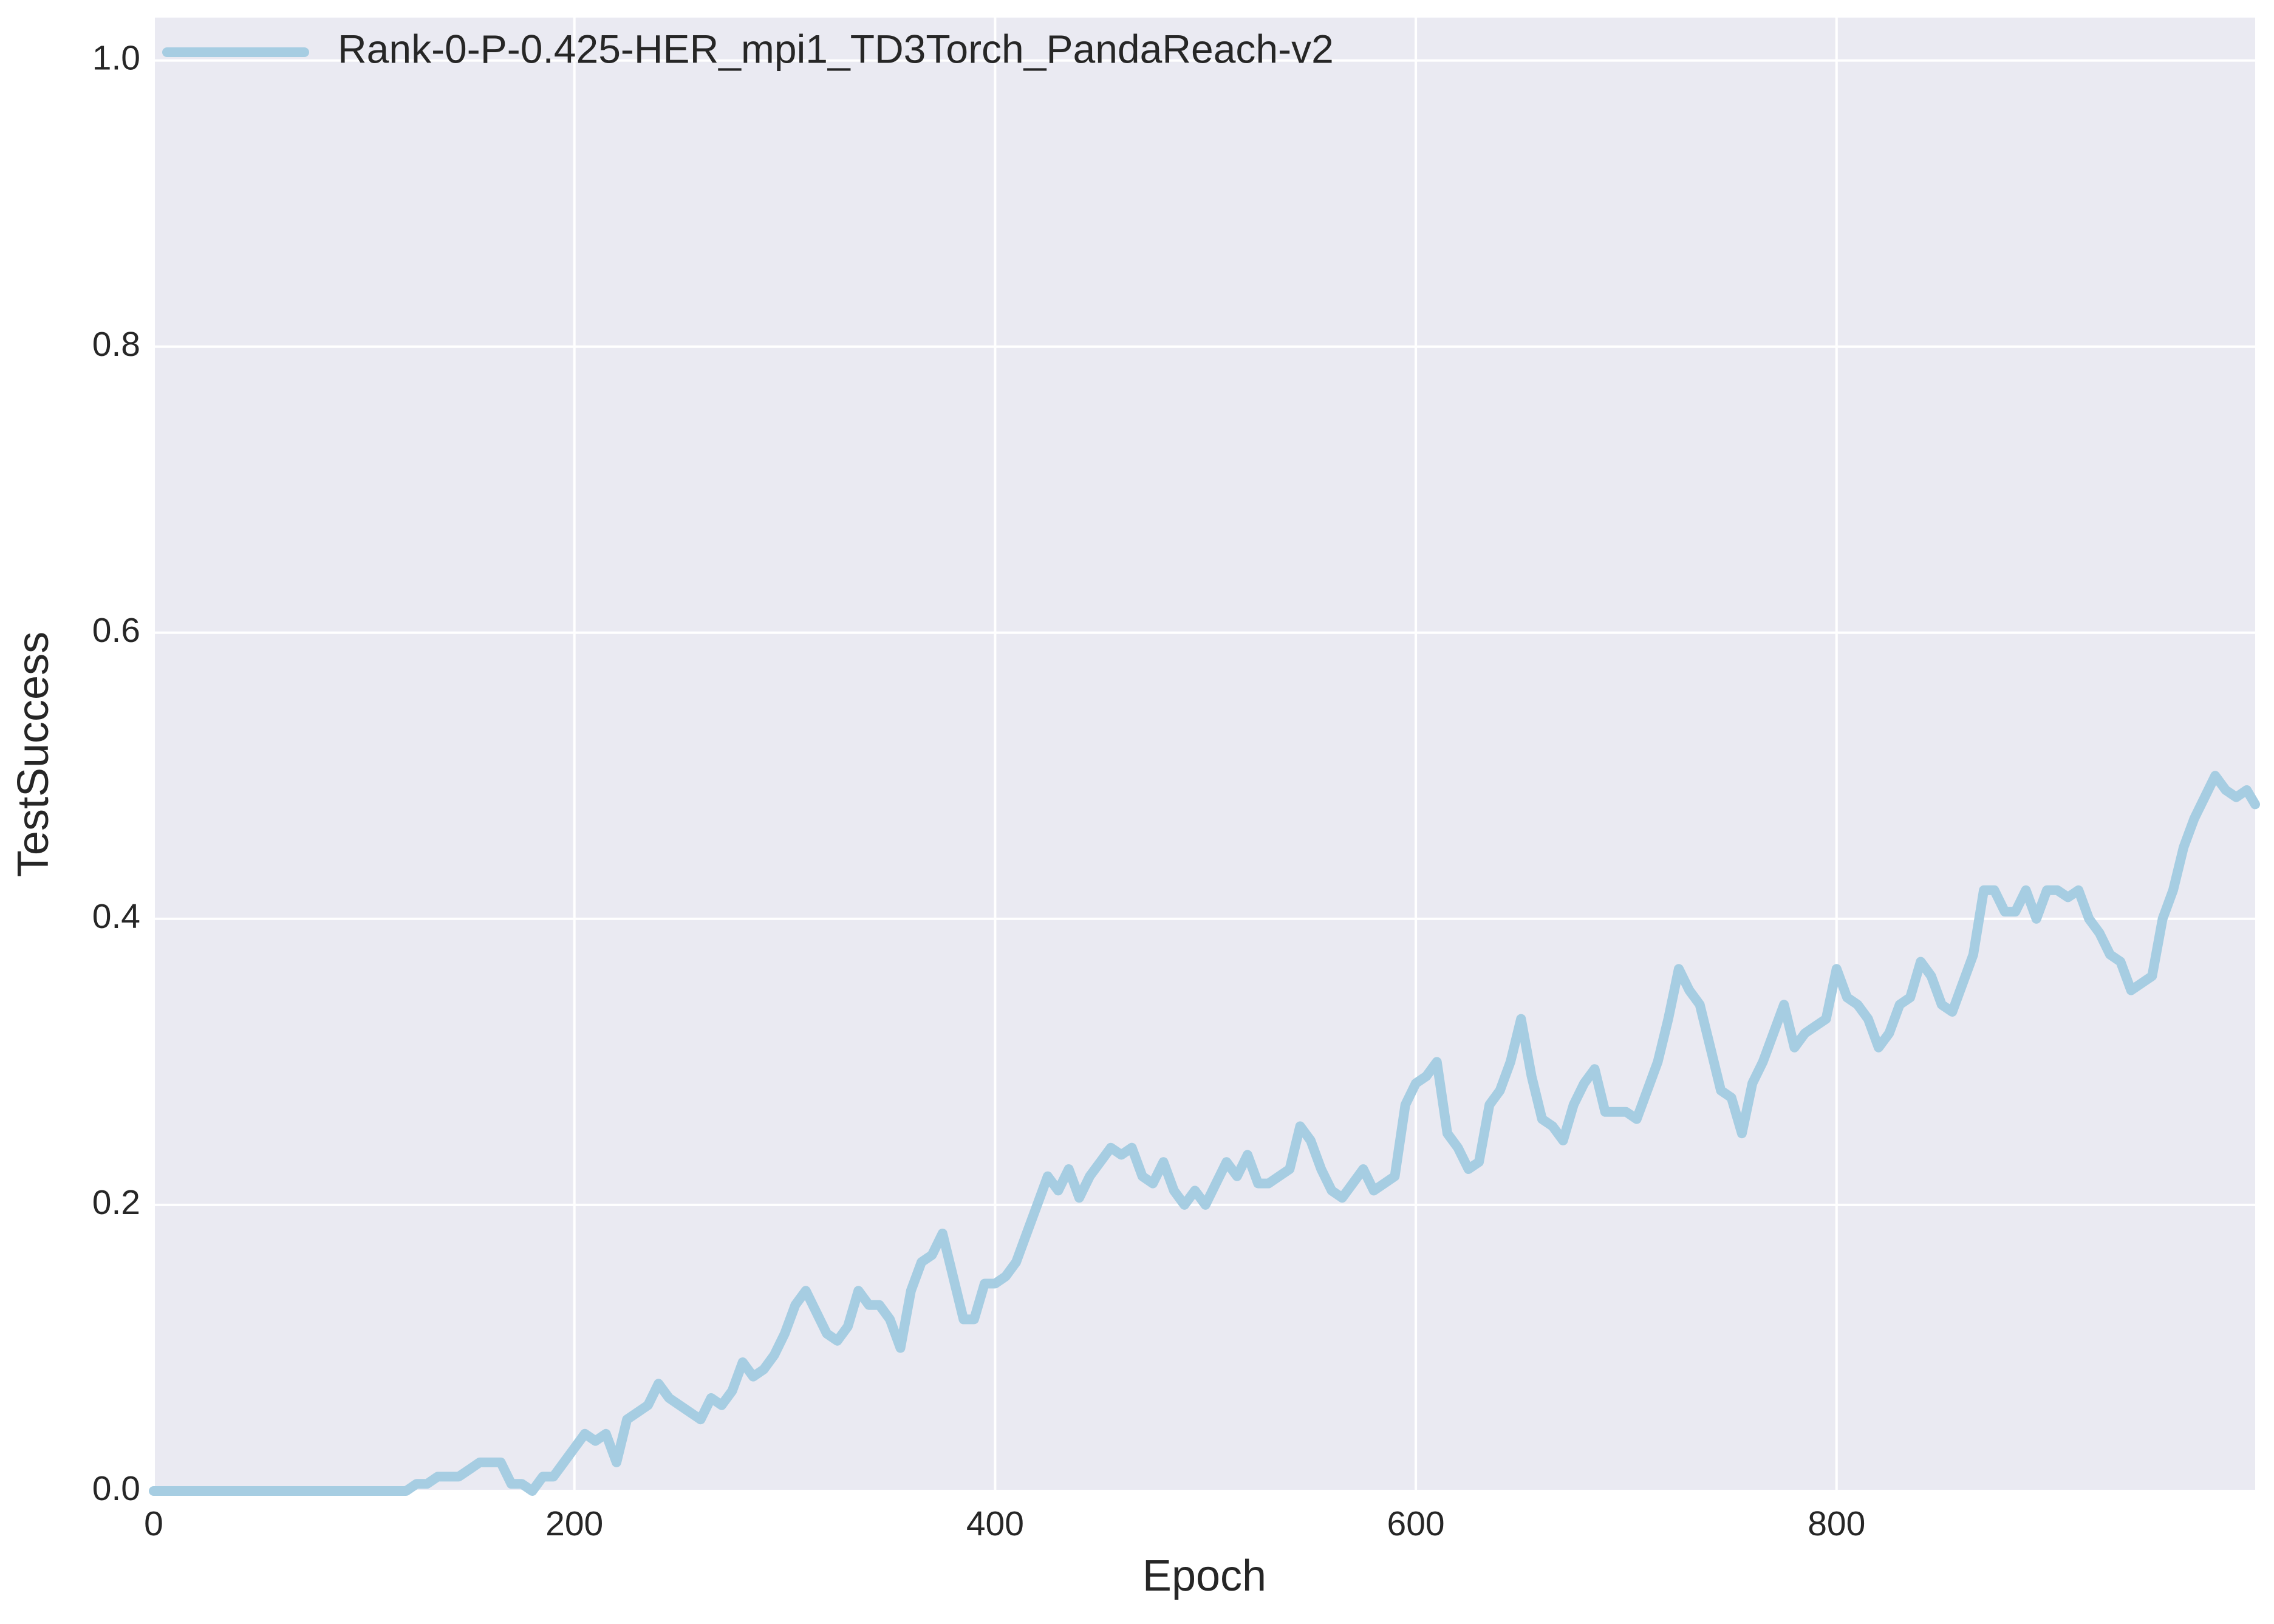 This screenshot has height=1624, width=2274. Describe the element at coordinates (33, 754) in the screenshot. I see `y-axis-label: TestSuccess` at that location.